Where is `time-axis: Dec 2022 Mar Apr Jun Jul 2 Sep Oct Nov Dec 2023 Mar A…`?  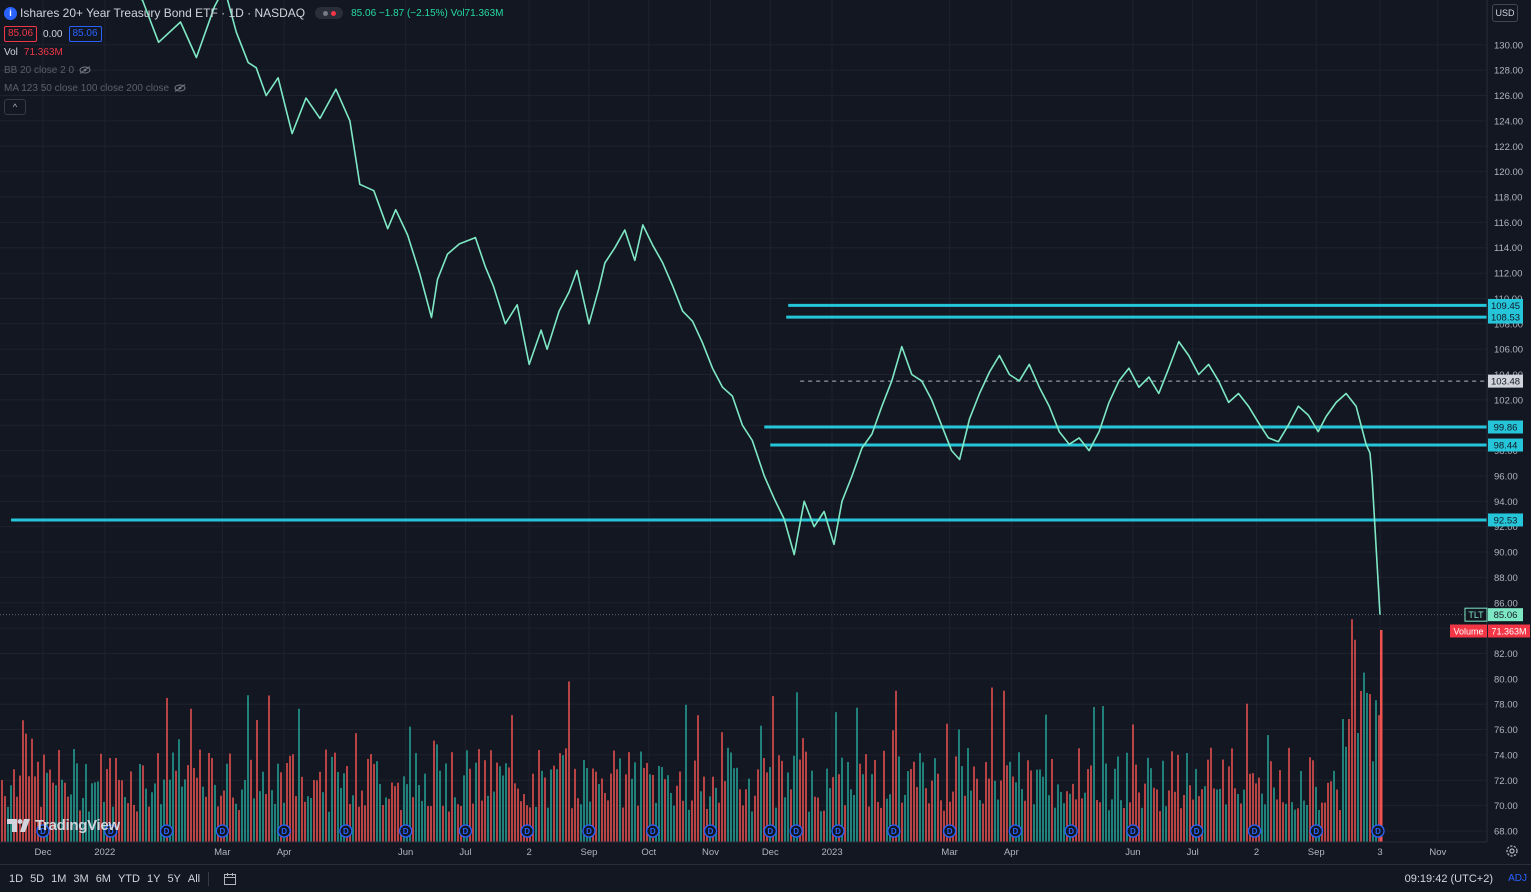 time-axis: Dec 2022 Mar Apr Jun Jul 2 Sep Oct Nov Dec 2023 Mar A… is located at coordinates (743, 849).